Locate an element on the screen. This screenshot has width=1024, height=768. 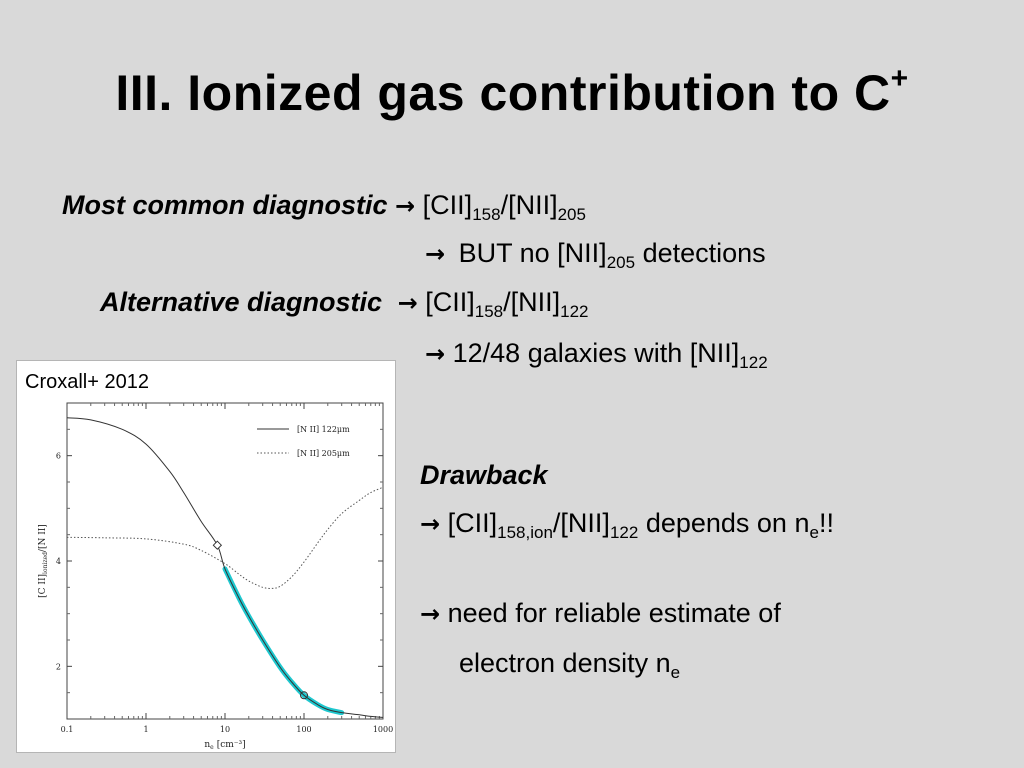
line-electron-density: electron density ne is located at coordinates (570, 665).